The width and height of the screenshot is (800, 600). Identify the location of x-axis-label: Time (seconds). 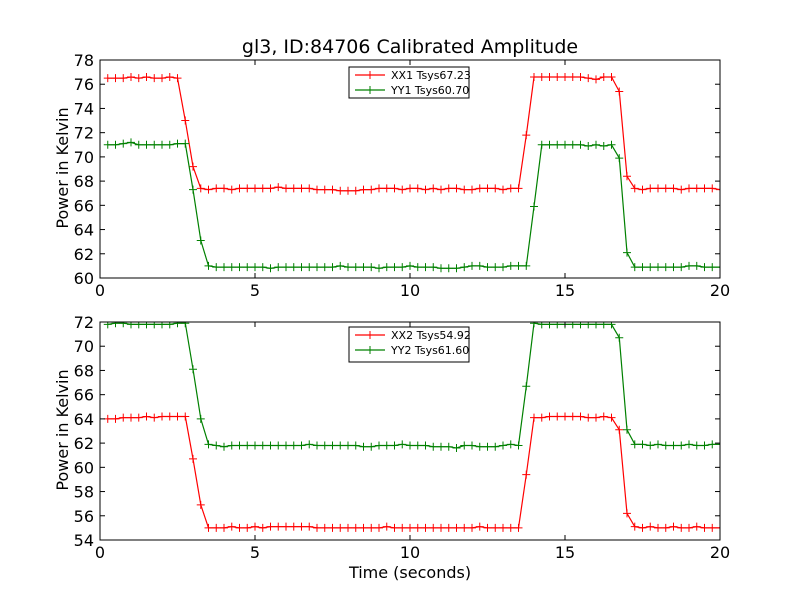
(409, 572).